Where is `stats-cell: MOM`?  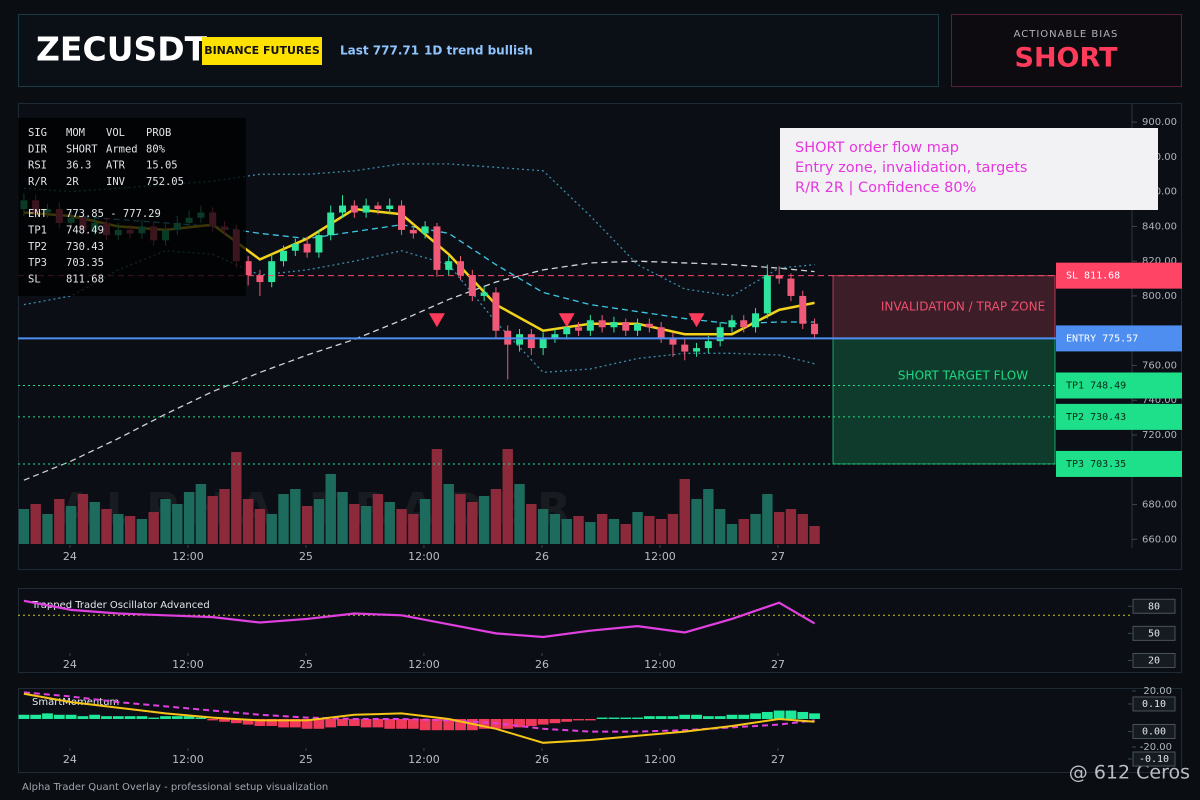 stats-cell: MOM is located at coordinates (75, 133).